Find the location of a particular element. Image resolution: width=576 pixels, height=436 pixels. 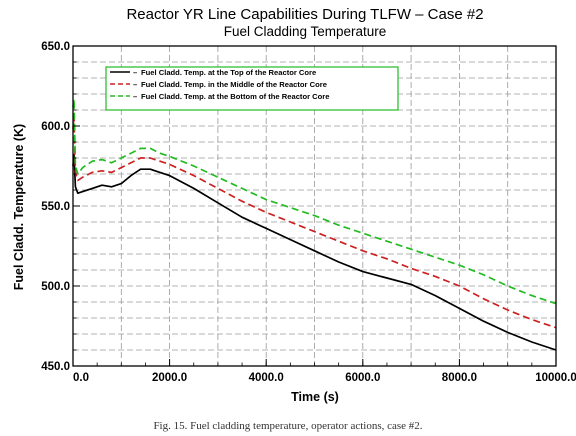

legend-dash-1: – is located at coordinates (135, 72).